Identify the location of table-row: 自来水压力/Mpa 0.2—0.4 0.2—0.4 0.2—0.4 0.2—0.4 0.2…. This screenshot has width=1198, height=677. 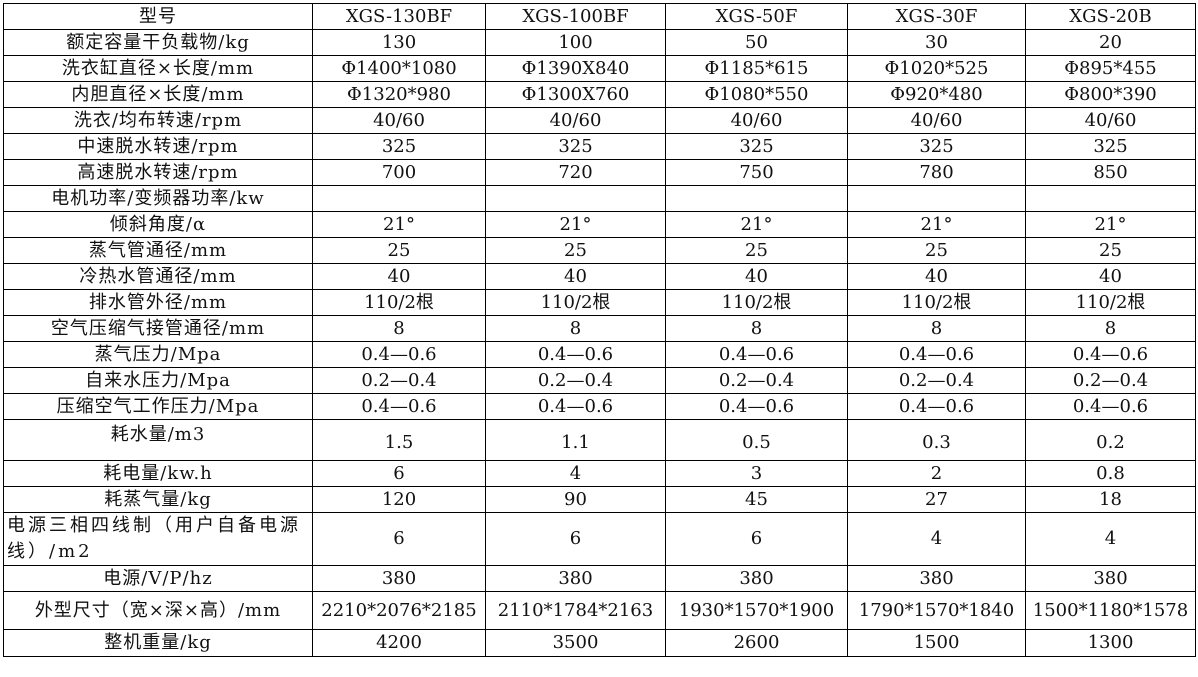
(599, 380).